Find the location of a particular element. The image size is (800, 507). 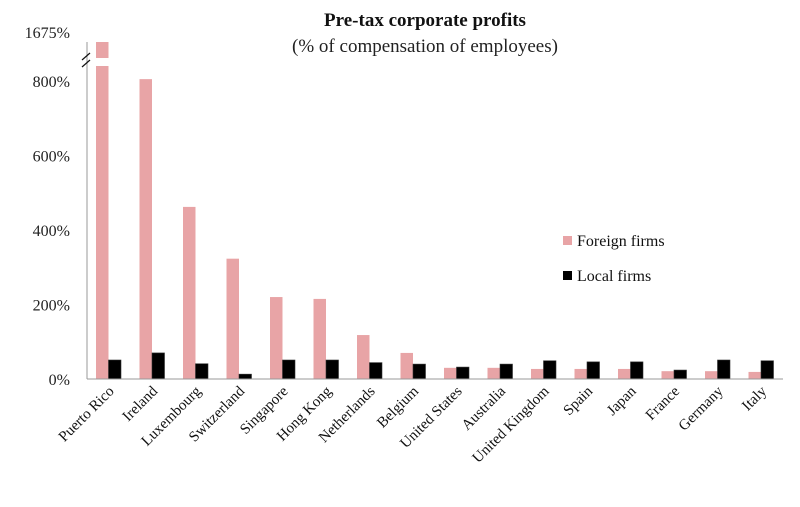

bar-local-firms-france is located at coordinates (680, 374).